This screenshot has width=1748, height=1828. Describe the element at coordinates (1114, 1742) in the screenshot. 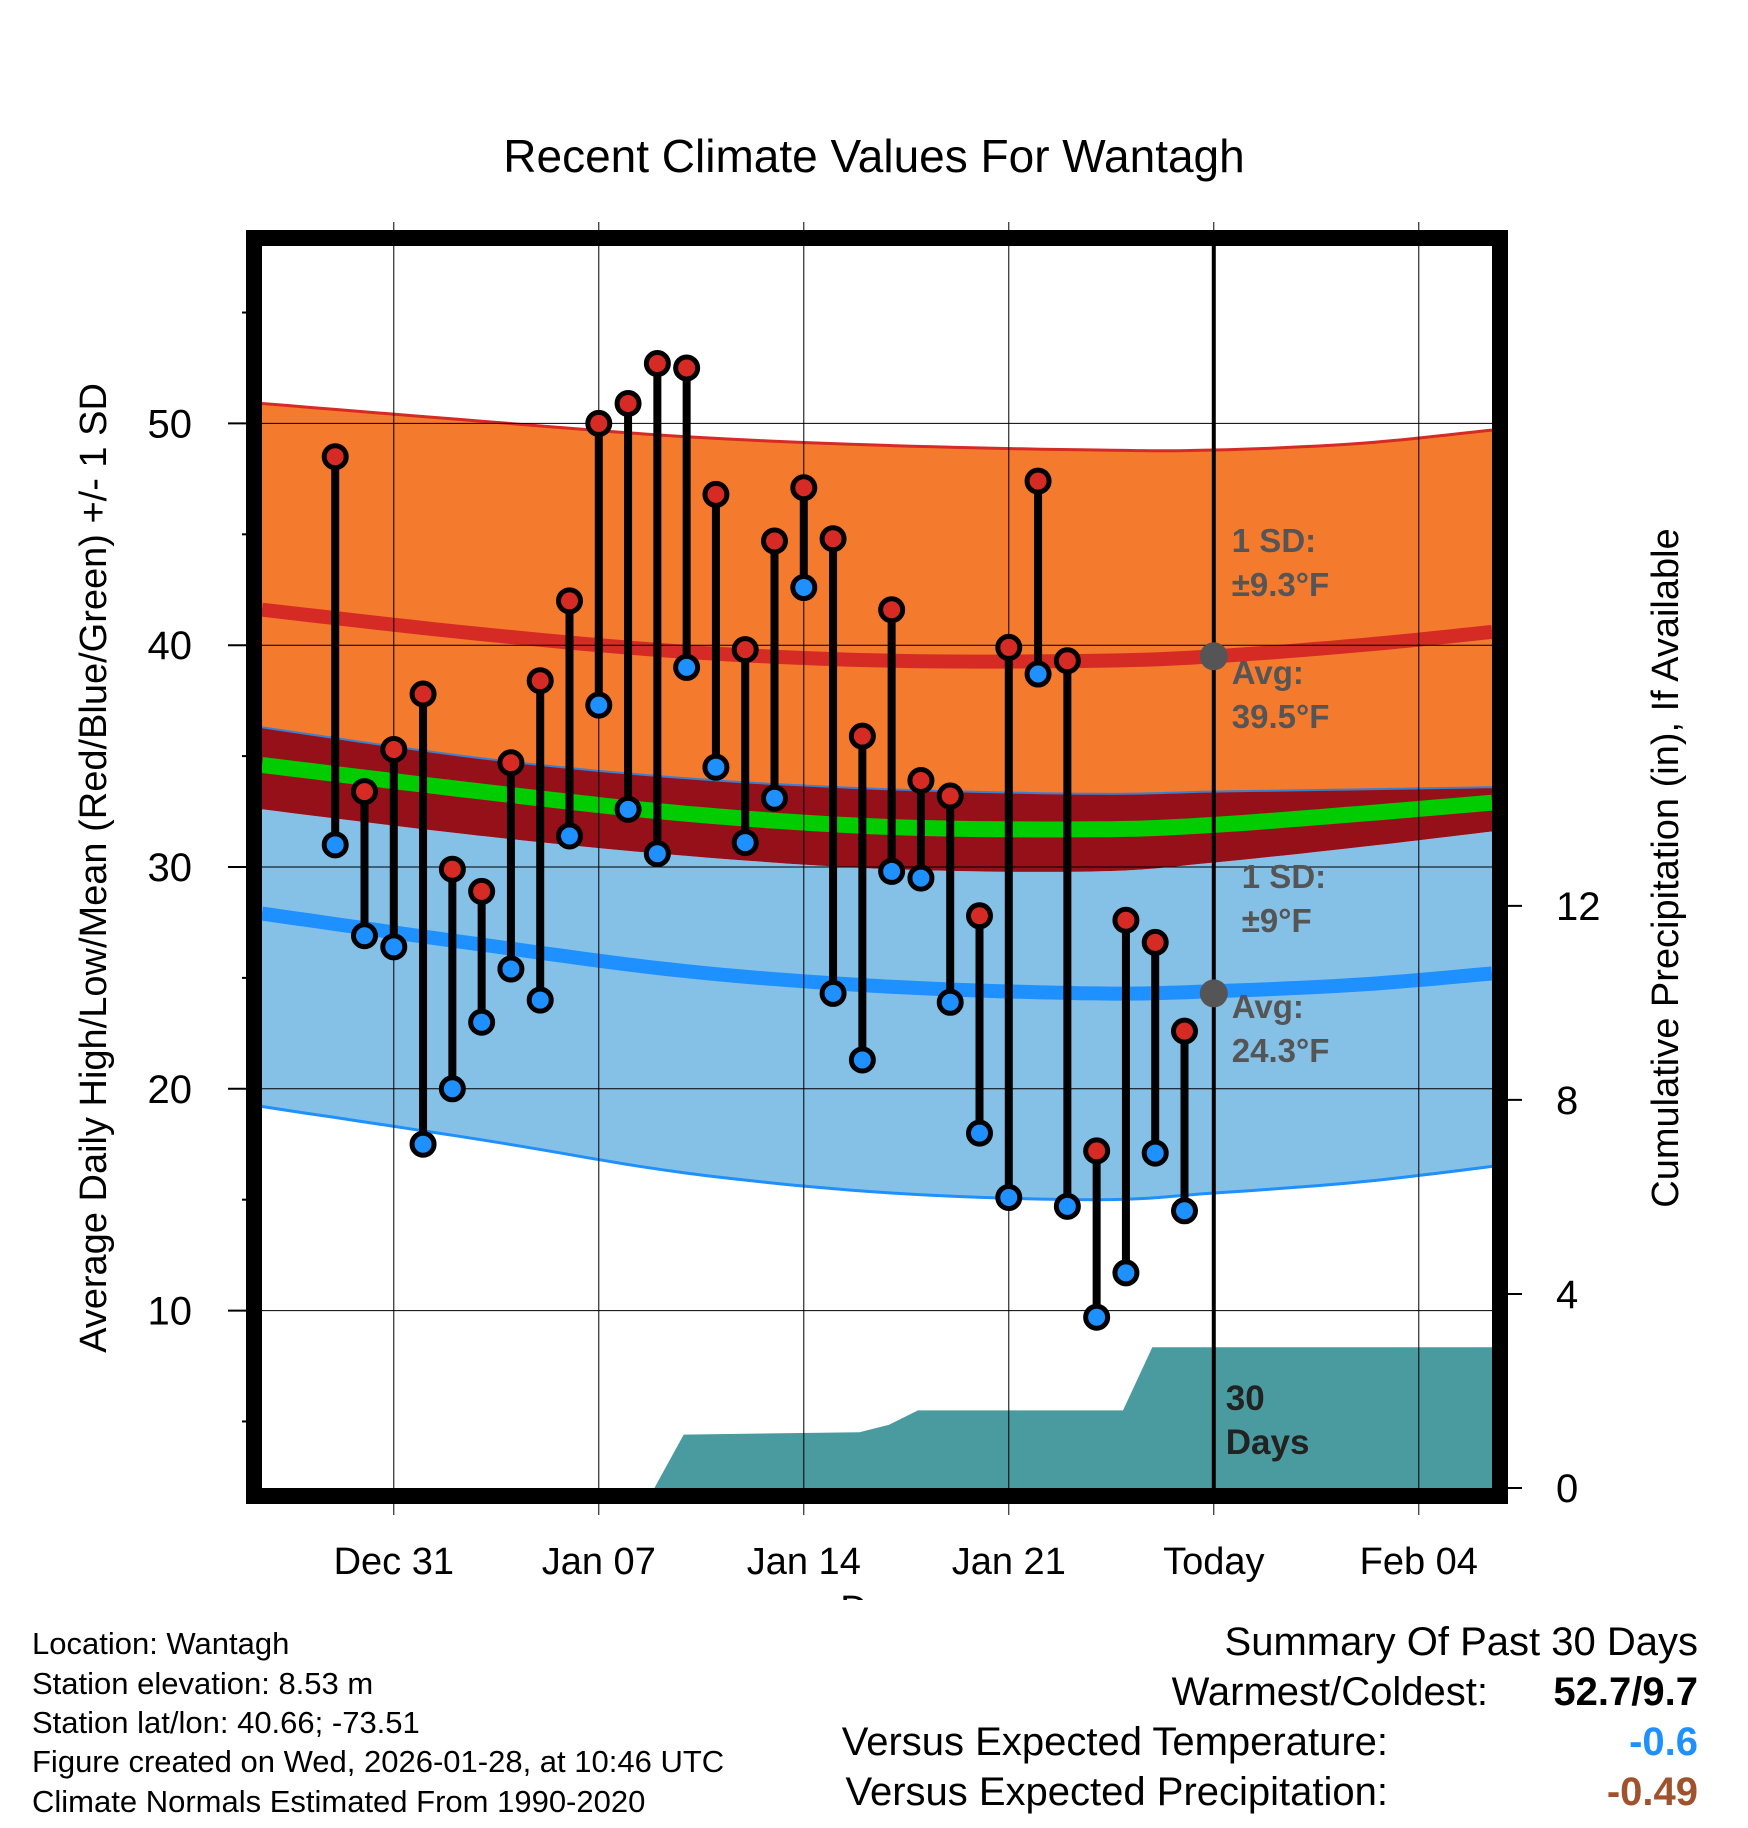

I see `summary-temp-label: Versus Expected Temperature:` at that location.